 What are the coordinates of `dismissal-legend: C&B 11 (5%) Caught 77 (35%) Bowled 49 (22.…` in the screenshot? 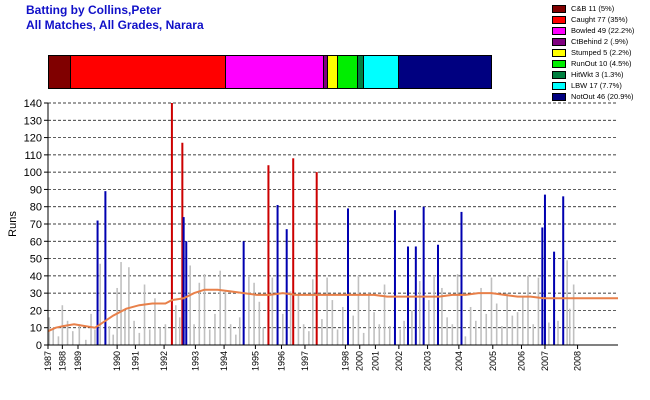 It's located at (599, 53).